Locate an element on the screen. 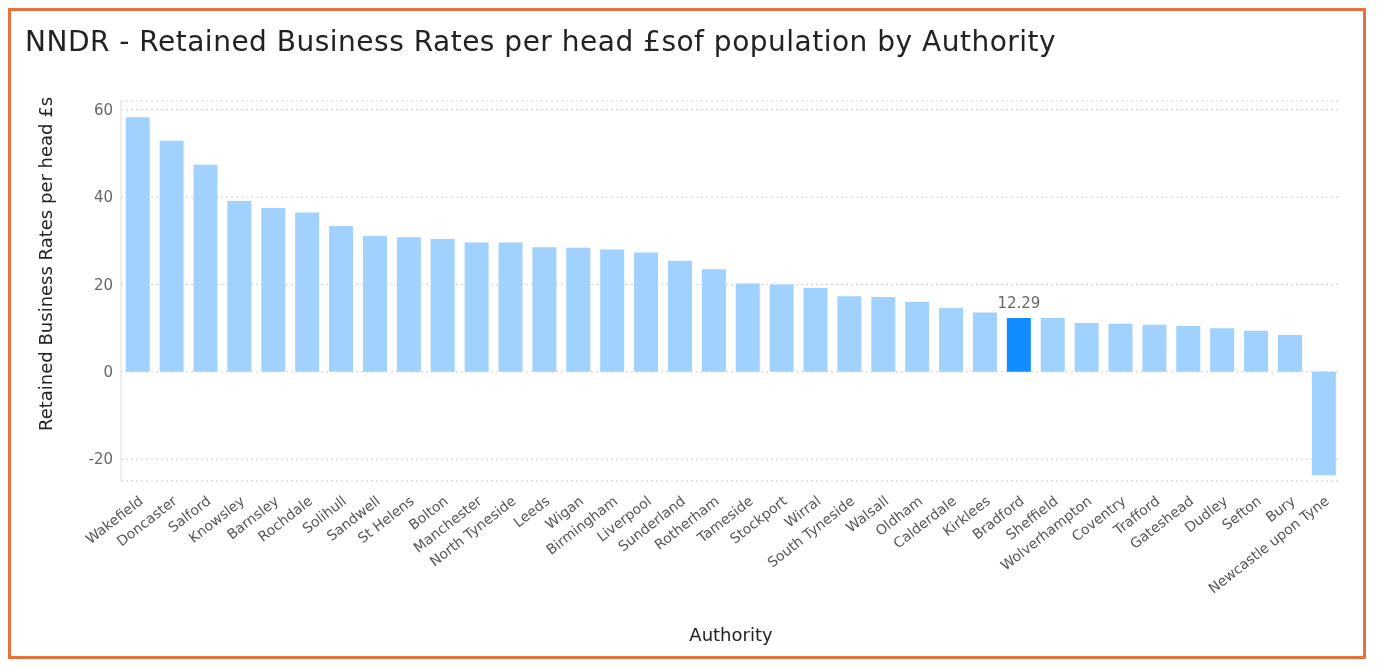 This screenshot has width=1378, height=667. y-tick-label: 40 is located at coordinates (103, 197).